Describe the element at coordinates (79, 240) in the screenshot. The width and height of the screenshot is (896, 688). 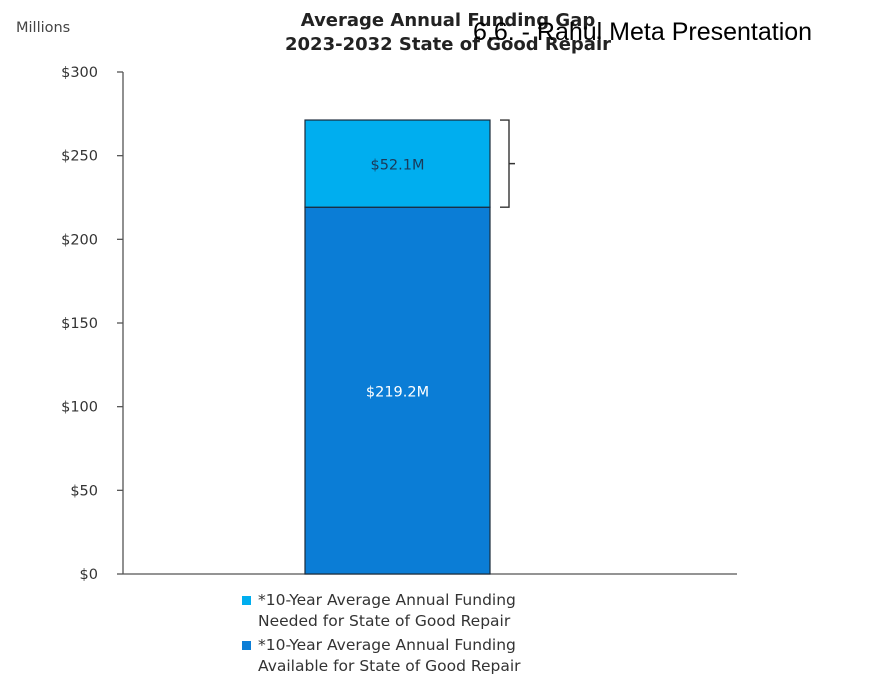
I see `y-tick-label: $200` at that location.